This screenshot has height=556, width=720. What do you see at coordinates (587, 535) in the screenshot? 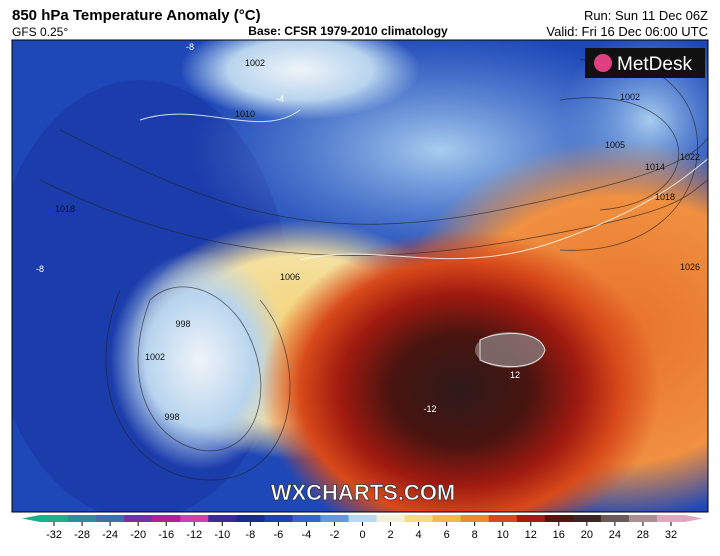
I see `colorbar-tick-label: 20` at bounding box center [587, 535].